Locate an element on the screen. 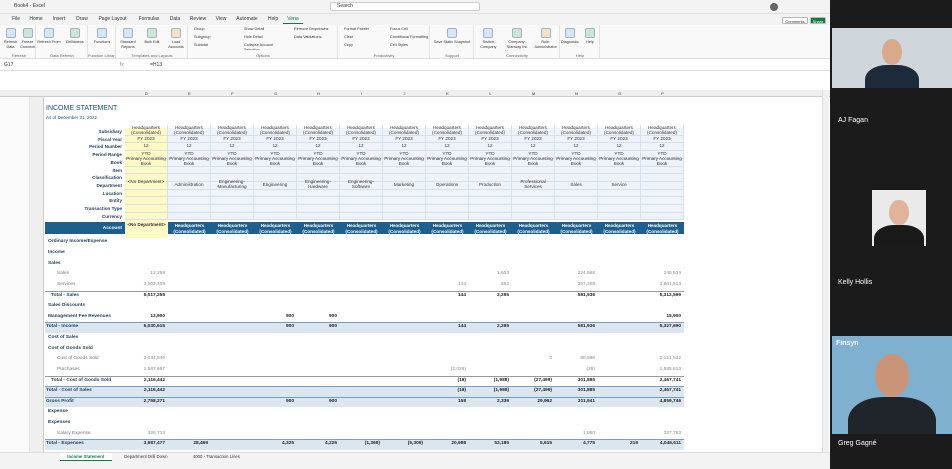 The height and width of the screenshot is (469, 952). ribbon-tab: File is located at coordinates (16, 19).